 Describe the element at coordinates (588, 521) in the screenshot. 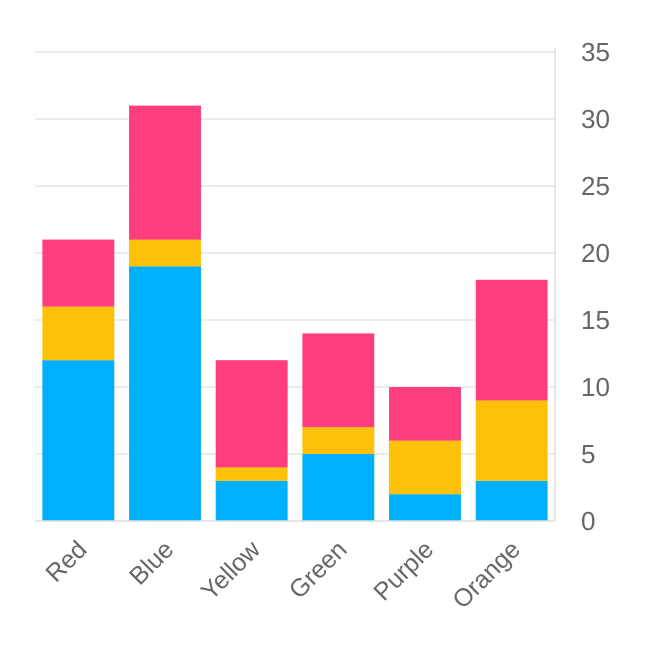

I see `y-tick-label: 0` at that location.